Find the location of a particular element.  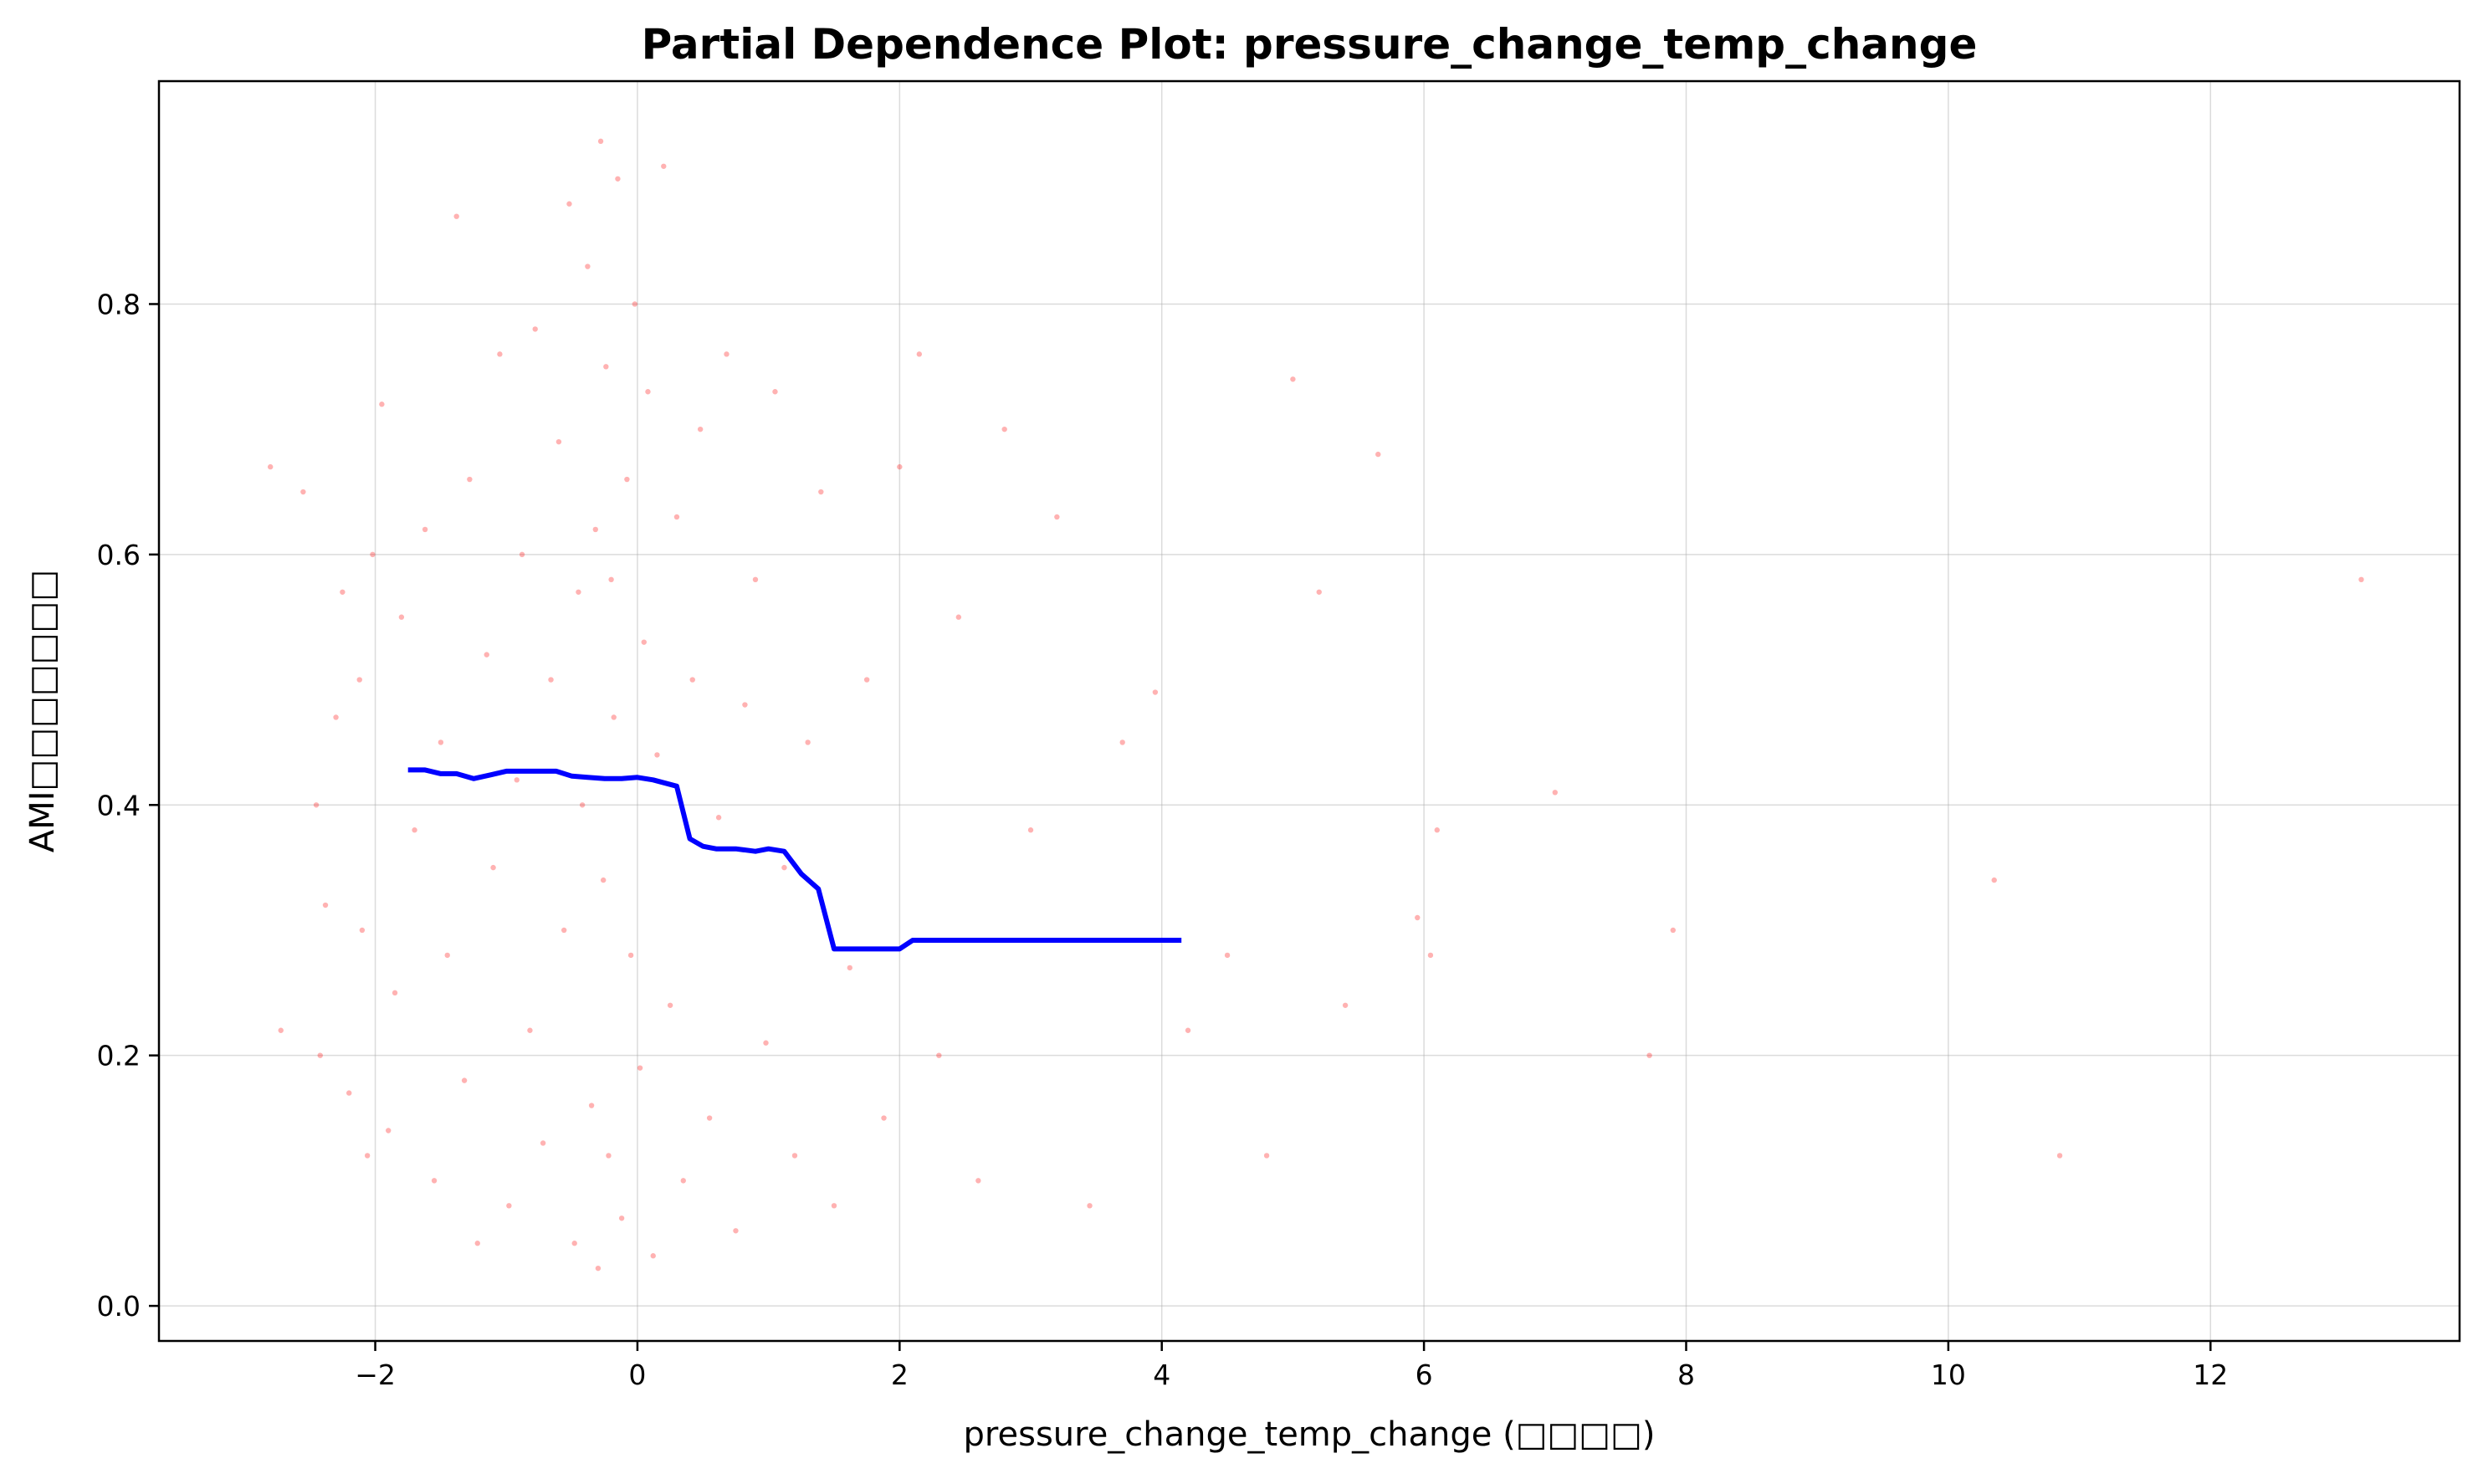

pdp-line-layer is located at coordinates (794, 859).